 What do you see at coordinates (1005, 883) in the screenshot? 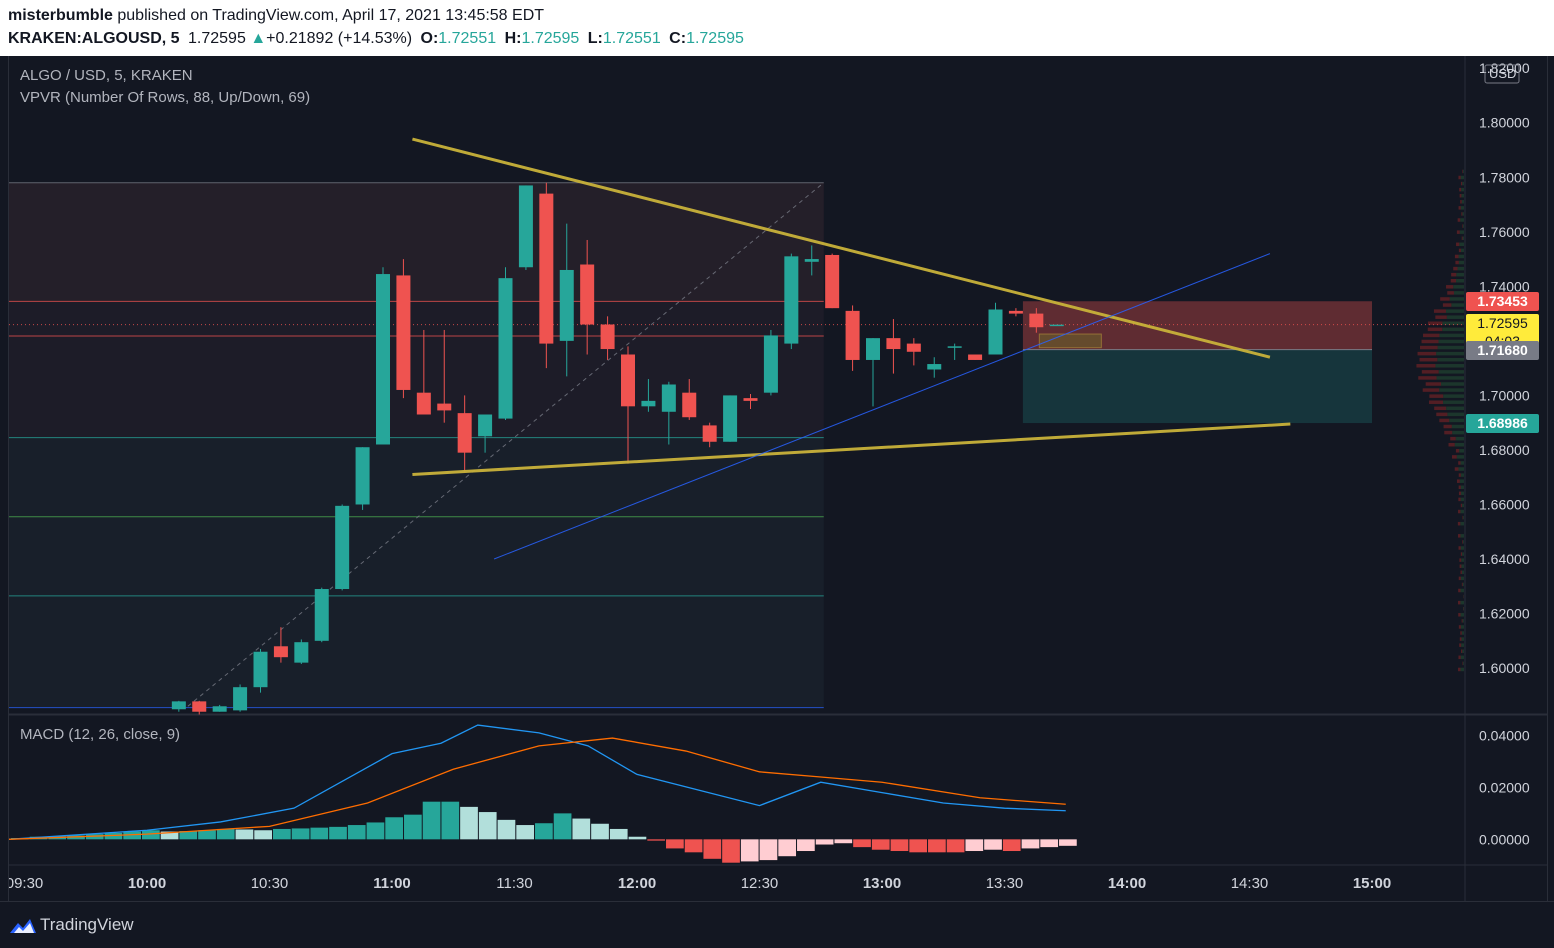
I see `time-axis-label: 13:30` at bounding box center [1005, 883].